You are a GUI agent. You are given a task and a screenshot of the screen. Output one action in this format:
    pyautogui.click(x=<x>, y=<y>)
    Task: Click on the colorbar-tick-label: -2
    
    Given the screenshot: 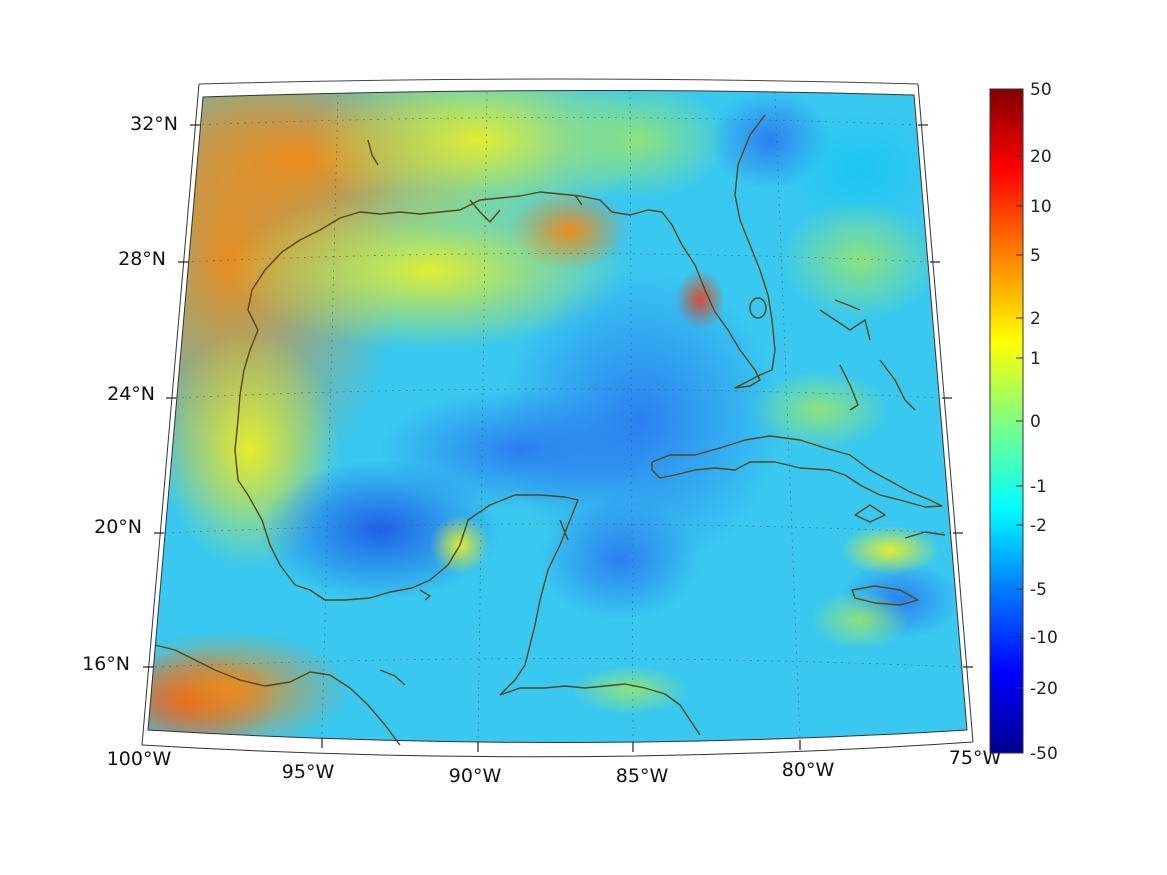 What is the action you would take?
    pyautogui.click(x=1038, y=526)
    